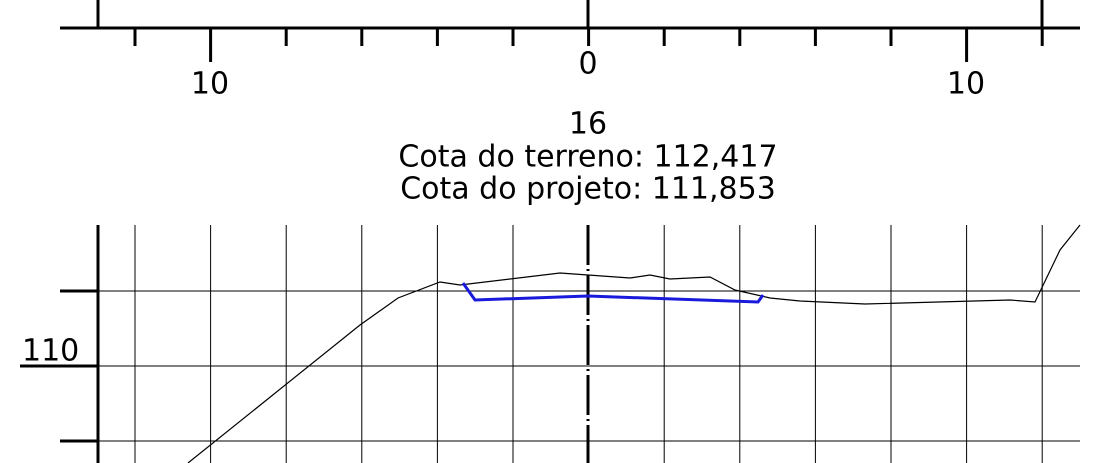  Describe the element at coordinates (587, 64) in the screenshot. I see `axis-label: 0` at that location.